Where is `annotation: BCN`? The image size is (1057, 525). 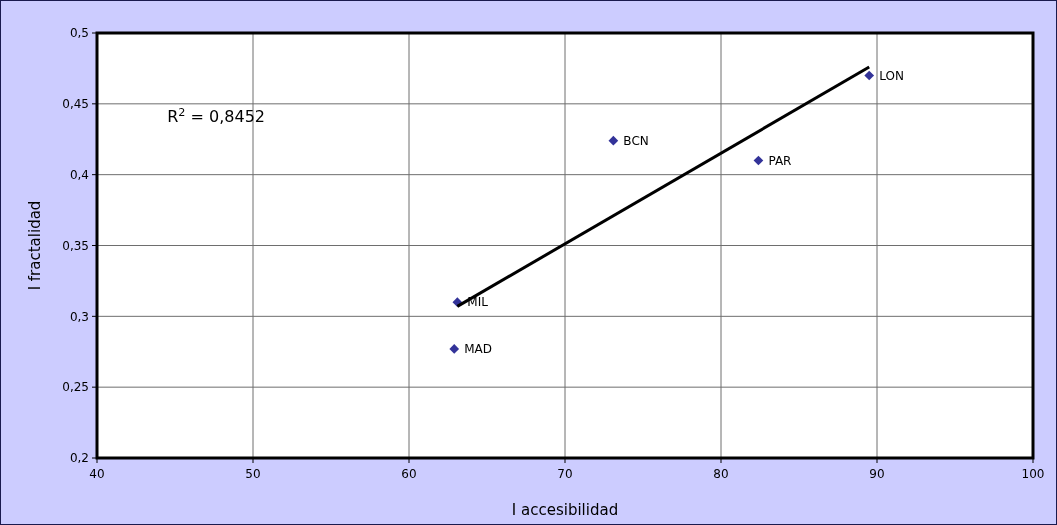
annotation: BCN is located at coordinates (636, 140).